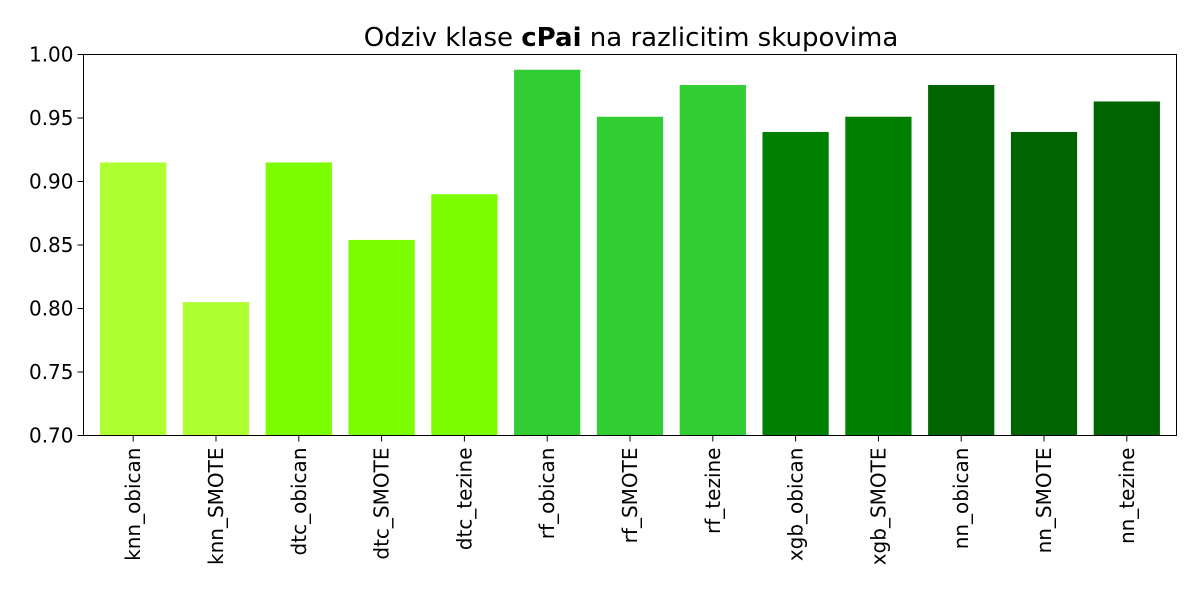 This screenshot has width=1200, height=600. I want to click on chart-title-bold: cPai, so click(551, 38).